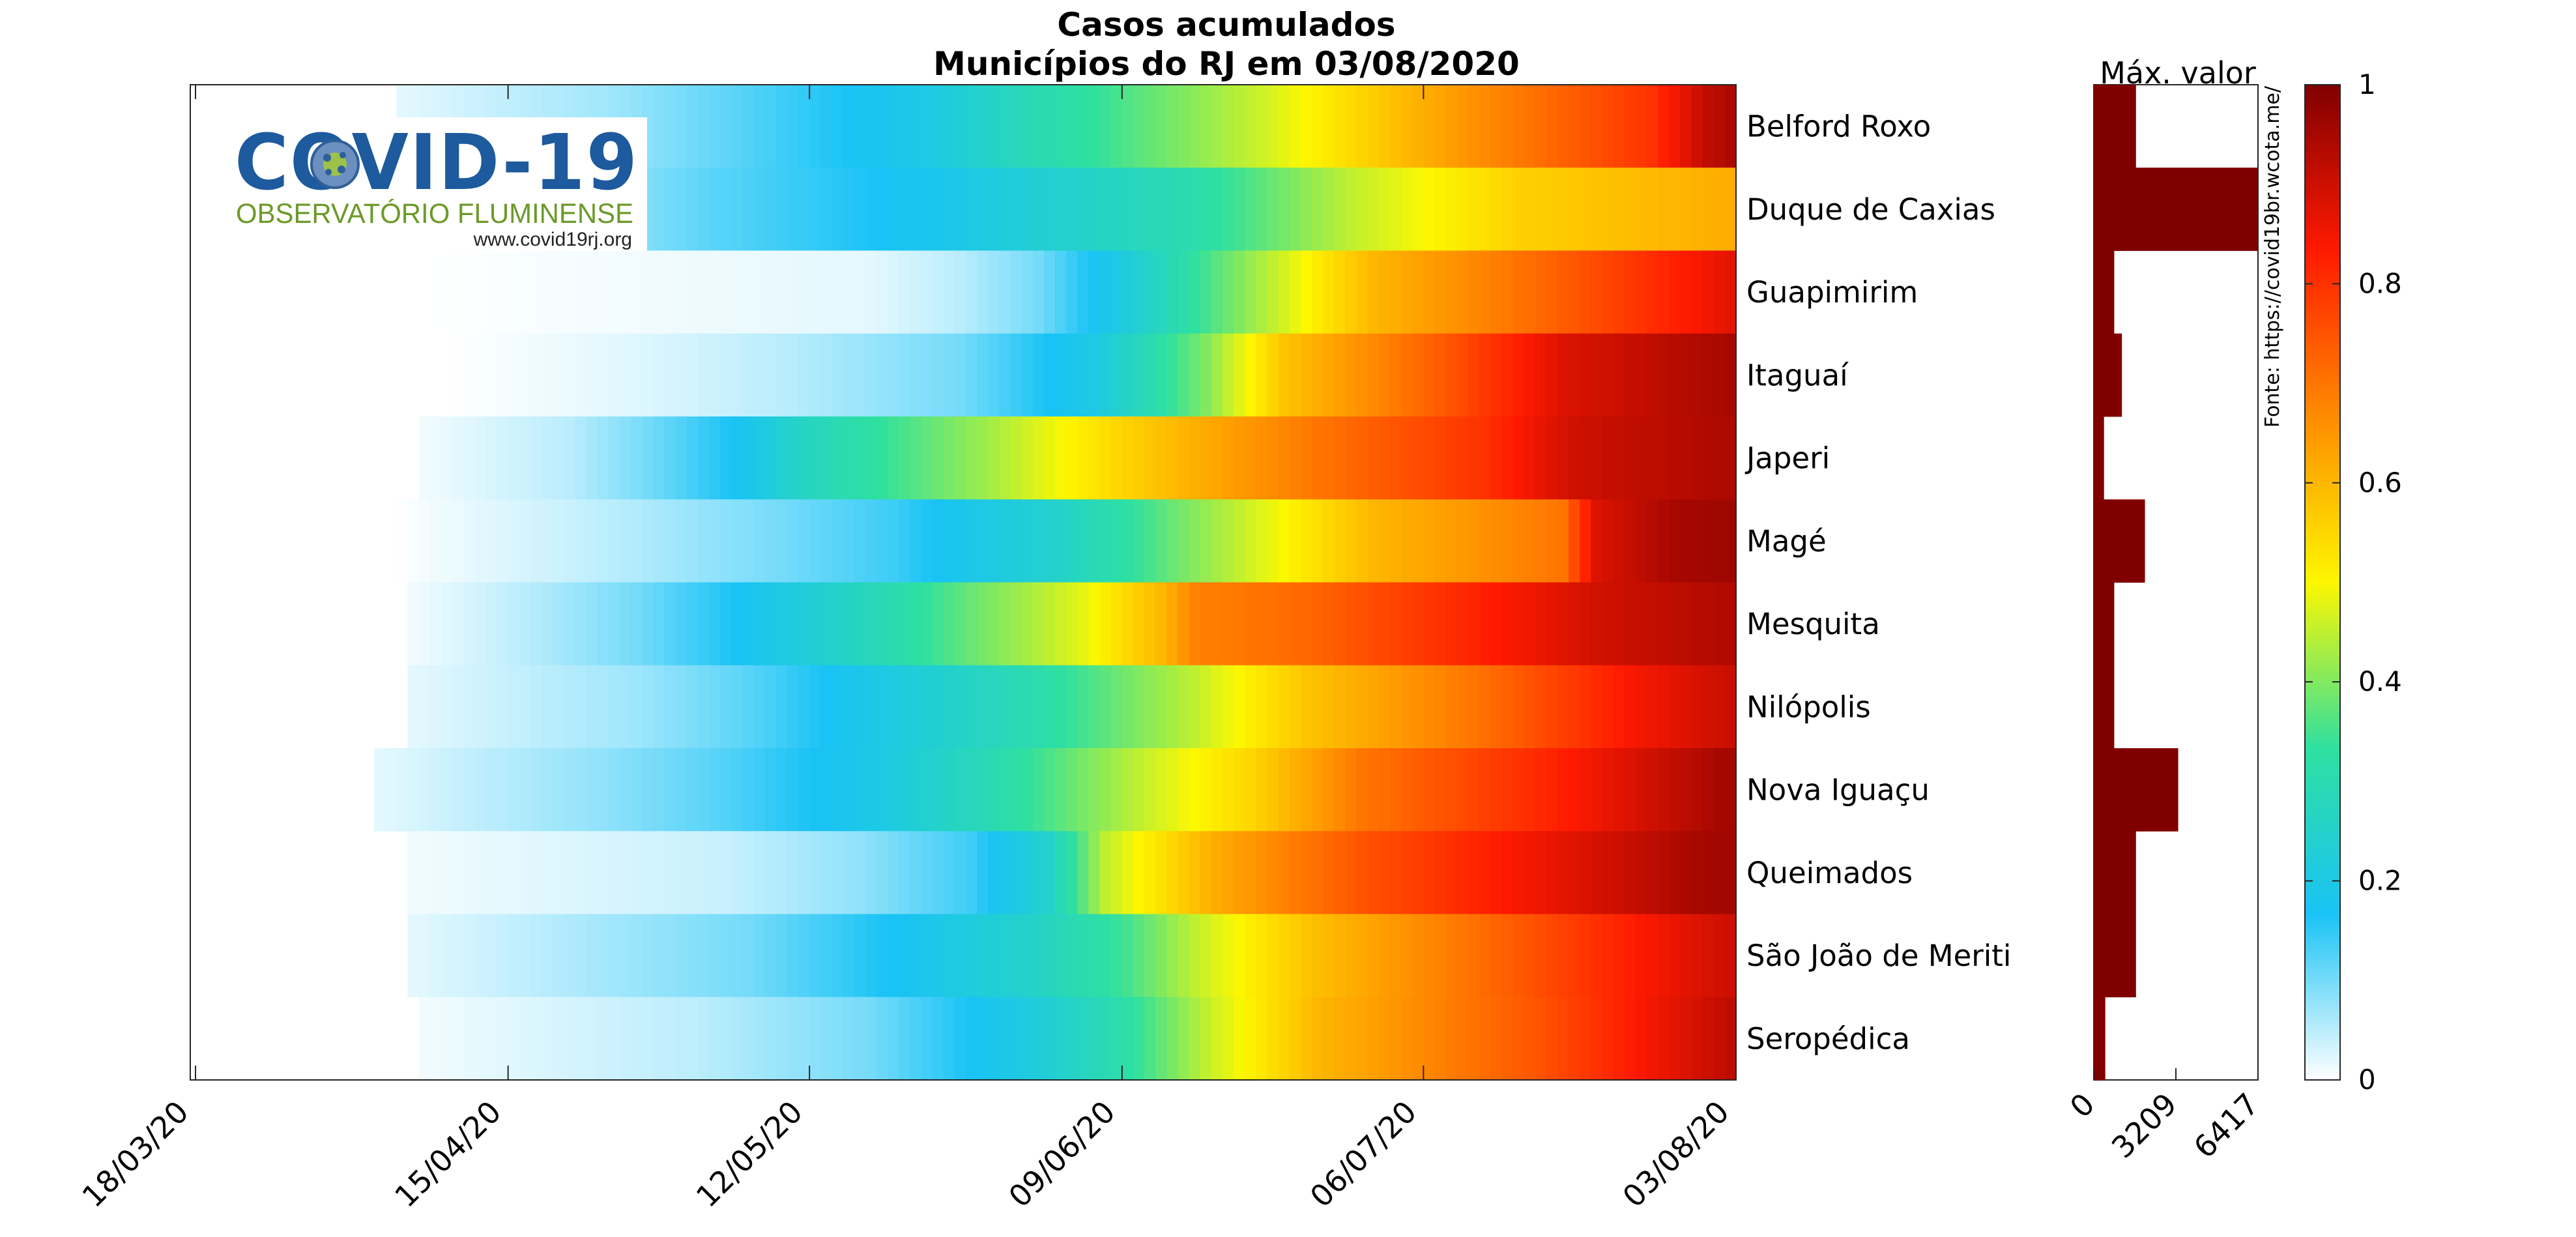  I want to click on max-value-tick-label: 0, so click(2082, 1106).